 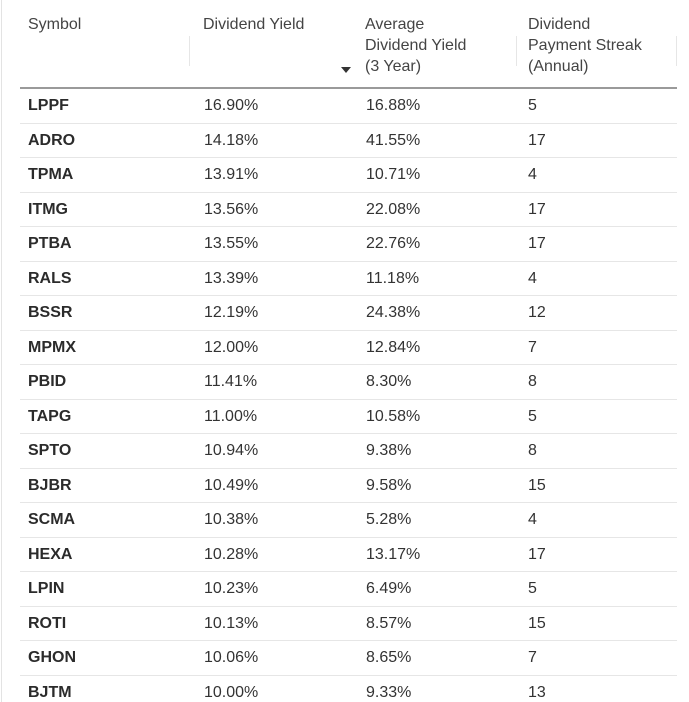 I want to click on table-row: LPIN 10.23% 6.49% 5, so click(x=344, y=589).